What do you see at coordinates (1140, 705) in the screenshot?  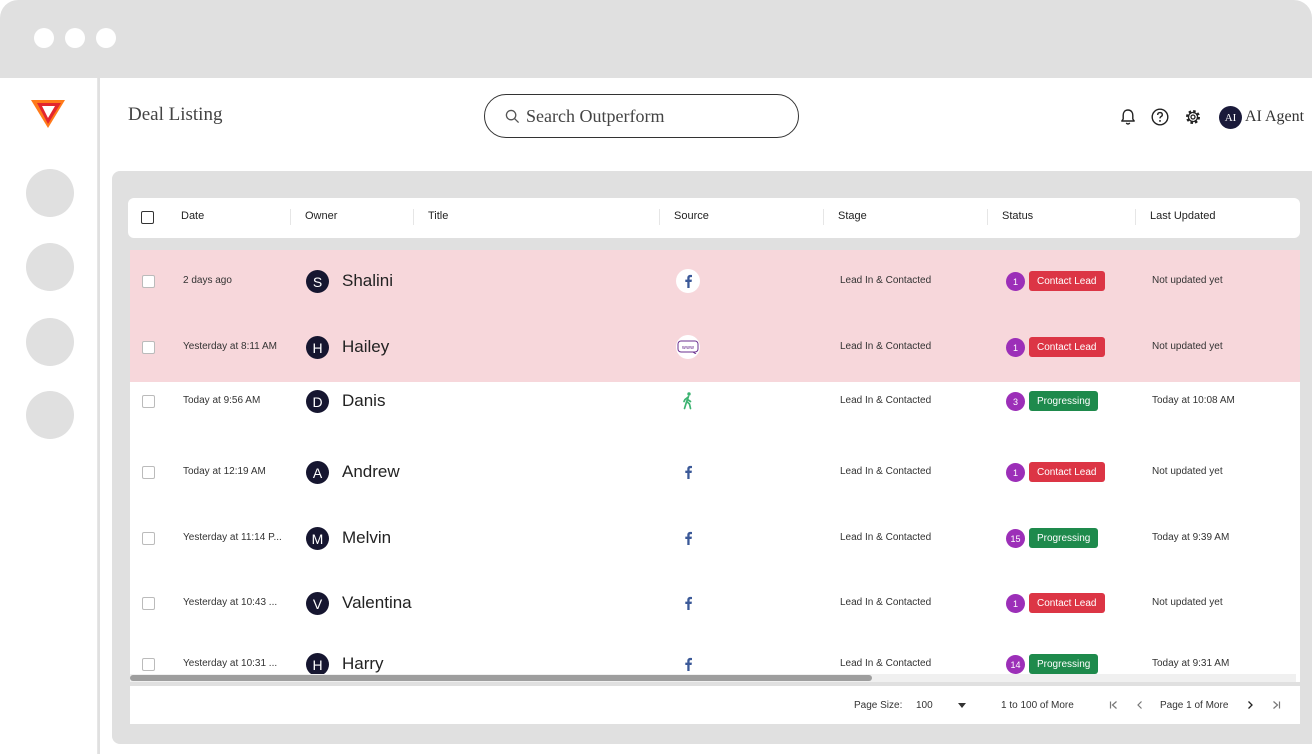 I see `previous-page-icon` at bounding box center [1140, 705].